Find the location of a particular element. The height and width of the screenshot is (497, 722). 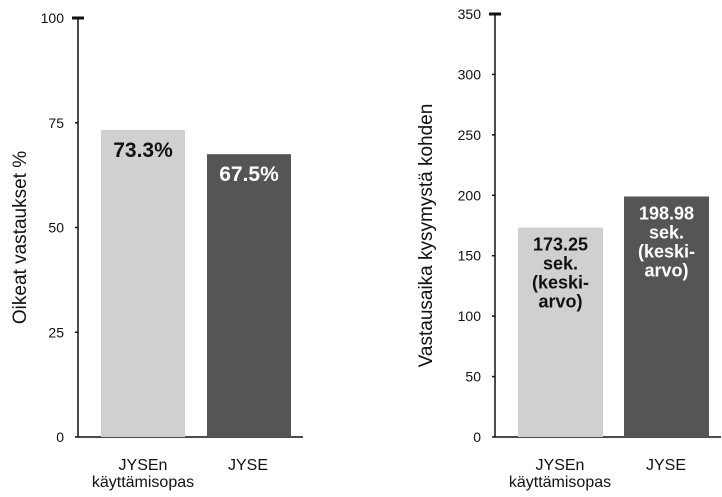

y-tick-label: 300 is located at coordinates (470, 74).